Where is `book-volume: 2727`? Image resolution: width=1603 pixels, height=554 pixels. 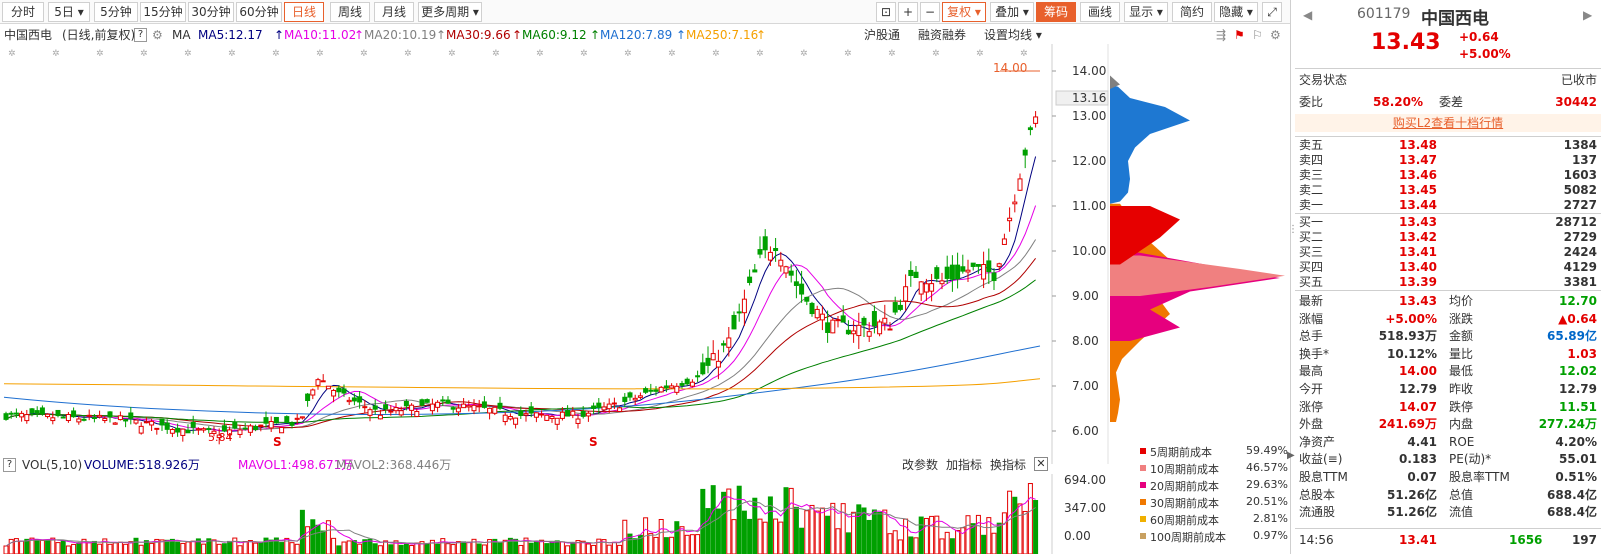
book-volume: 2727 is located at coordinates (1580, 205).